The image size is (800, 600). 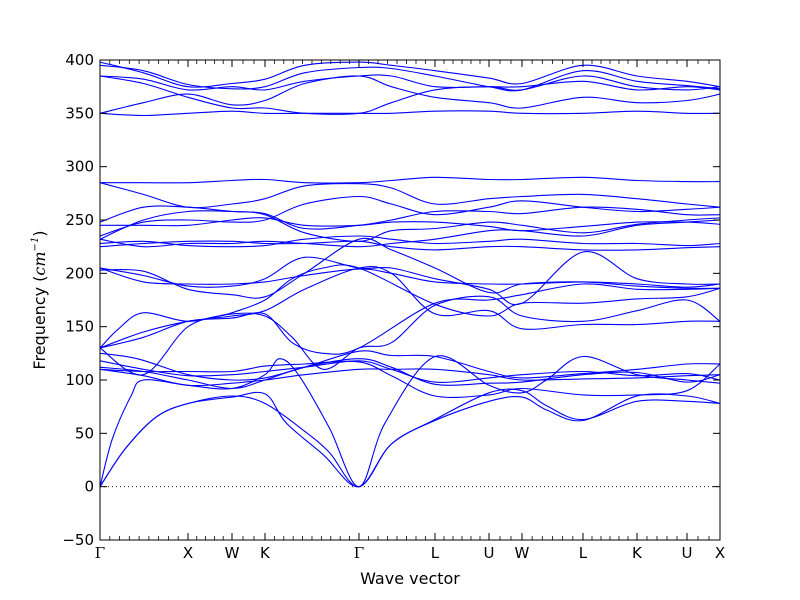 I want to click on y-tick-label: 350, so click(x=79, y=113).